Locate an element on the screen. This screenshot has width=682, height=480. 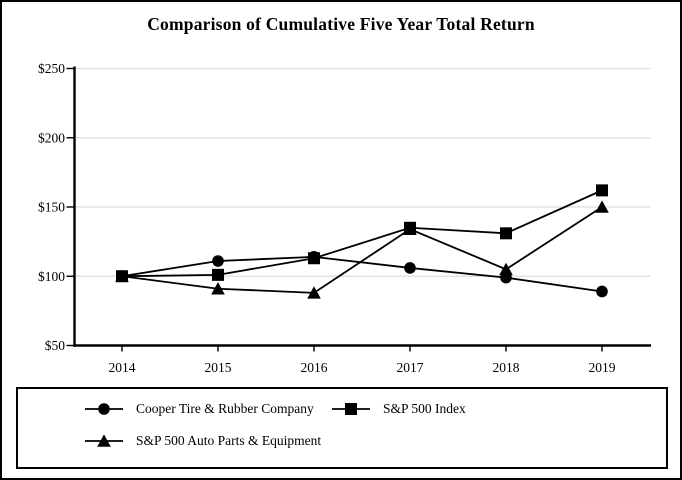
square-marker-icon is located at coordinates (351, 409).